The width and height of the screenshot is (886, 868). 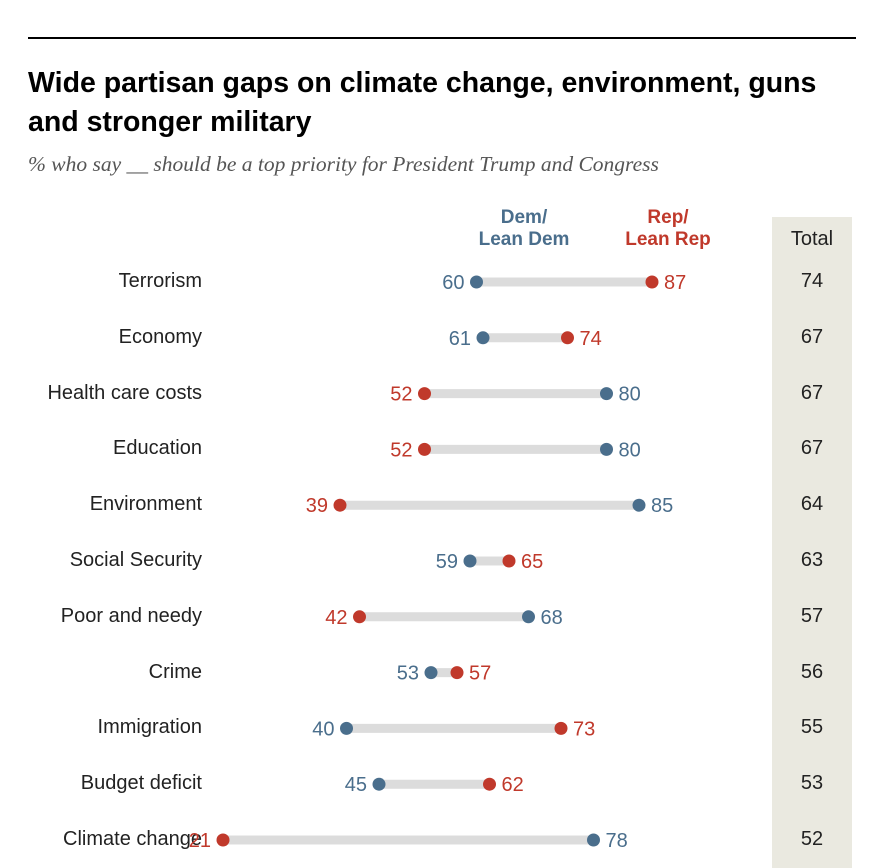 I want to click on rep-value-label: 62, so click(x=513, y=785).